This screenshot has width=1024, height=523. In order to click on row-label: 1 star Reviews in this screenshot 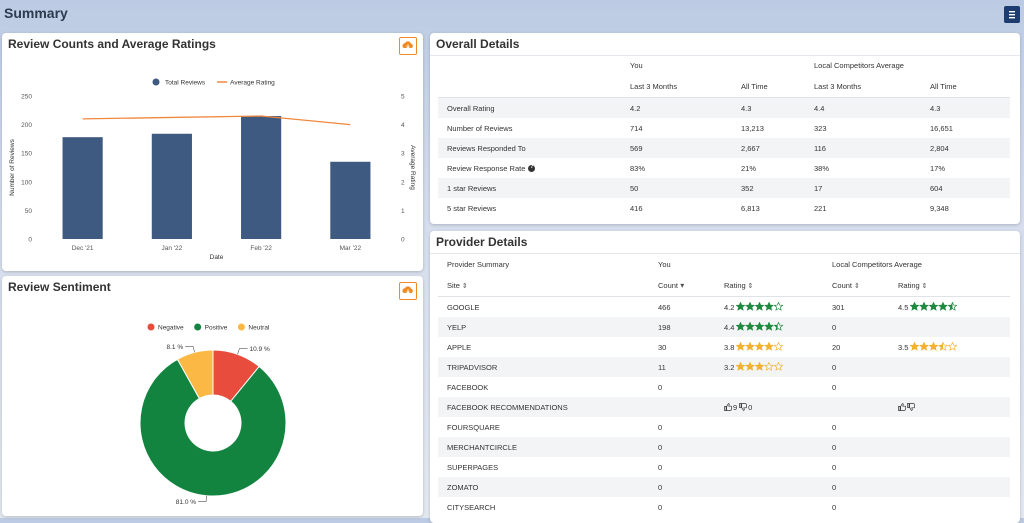, I will do `click(471, 188)`.